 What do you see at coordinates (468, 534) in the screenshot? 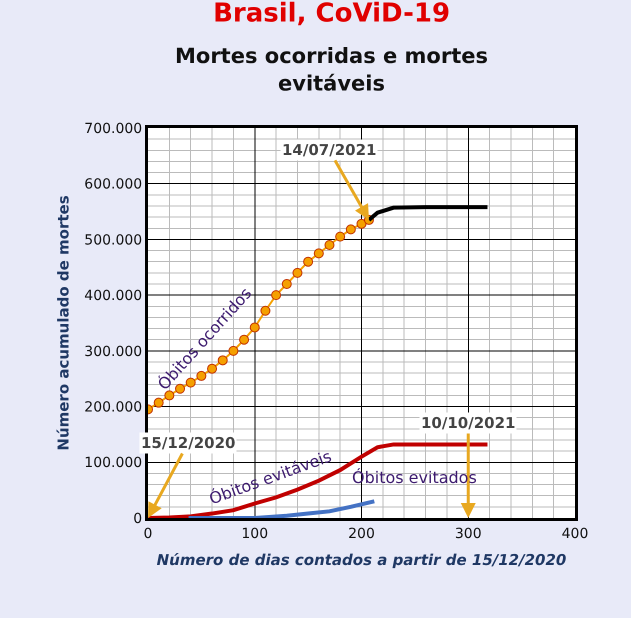
I see `x-tick-label: 300` at bounding box center [468, 534].